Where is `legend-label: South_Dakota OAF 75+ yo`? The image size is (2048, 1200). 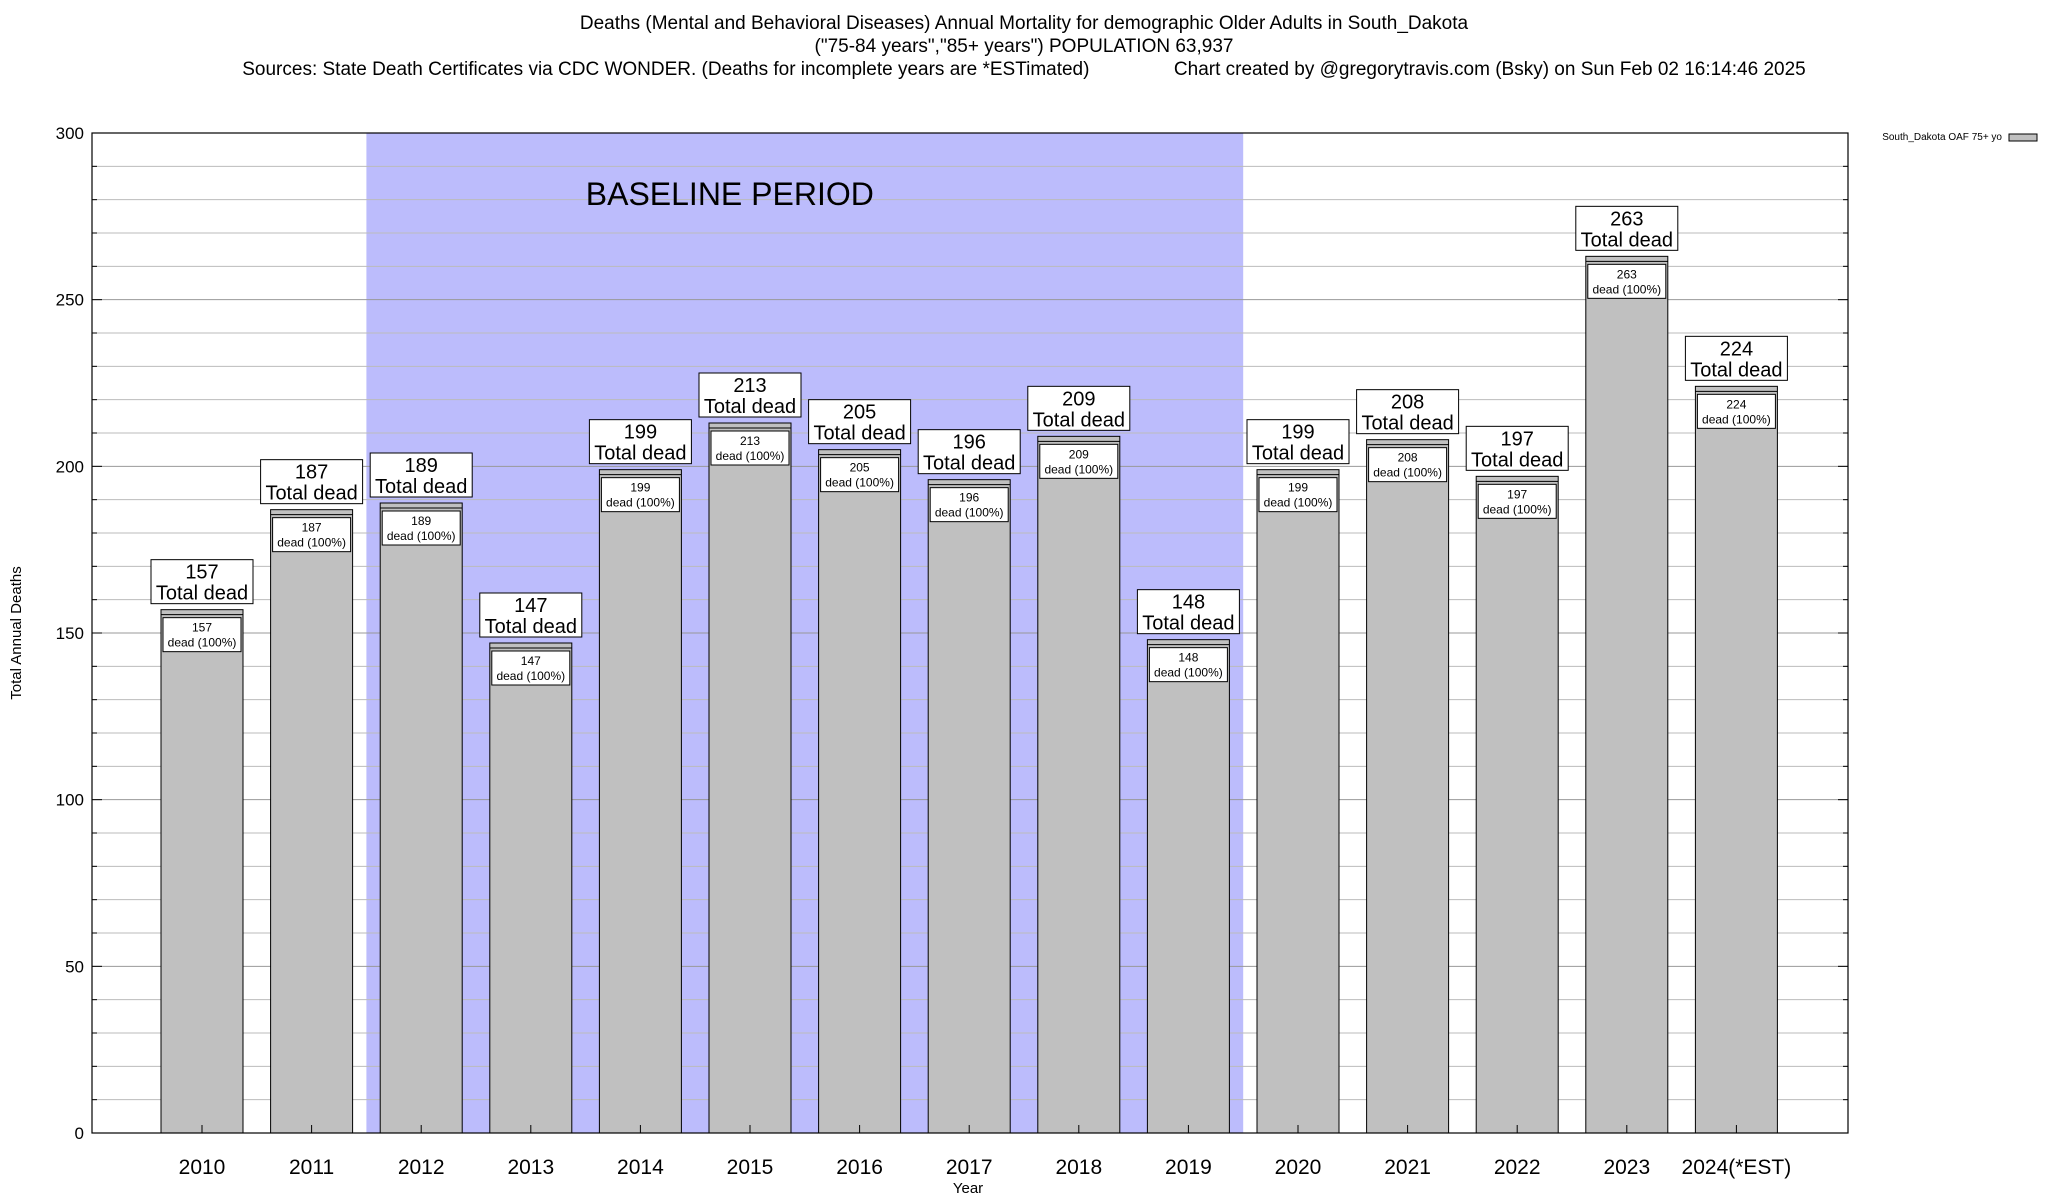
legend-label: South_Dakota OAF 75+ yo is located at coordinates (1942, 137).